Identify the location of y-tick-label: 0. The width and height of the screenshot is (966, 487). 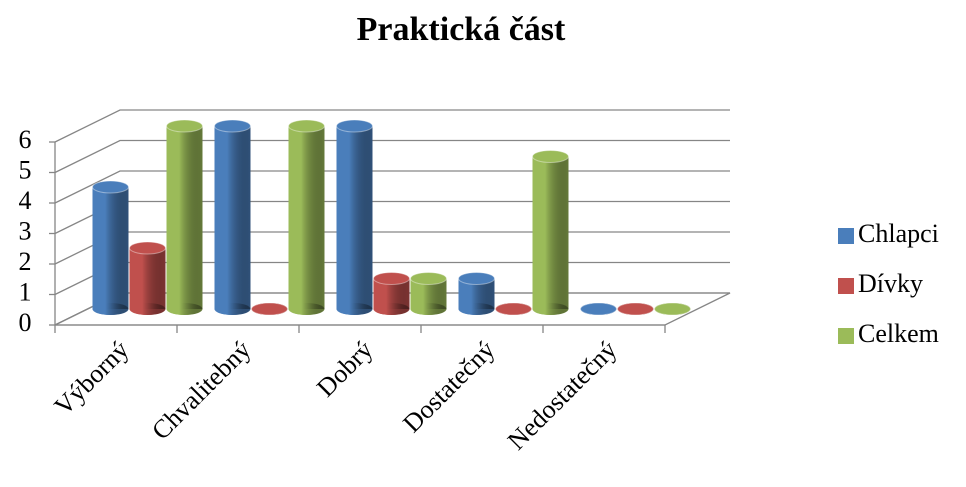
(25, 322).